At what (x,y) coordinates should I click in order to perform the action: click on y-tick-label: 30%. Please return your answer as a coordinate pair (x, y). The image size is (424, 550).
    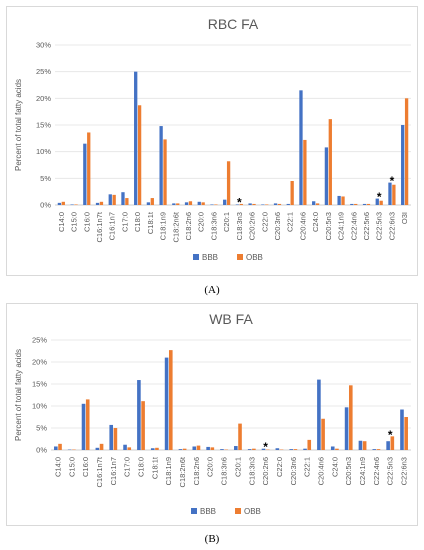
    Looking at the image, I should click on (43, 45).